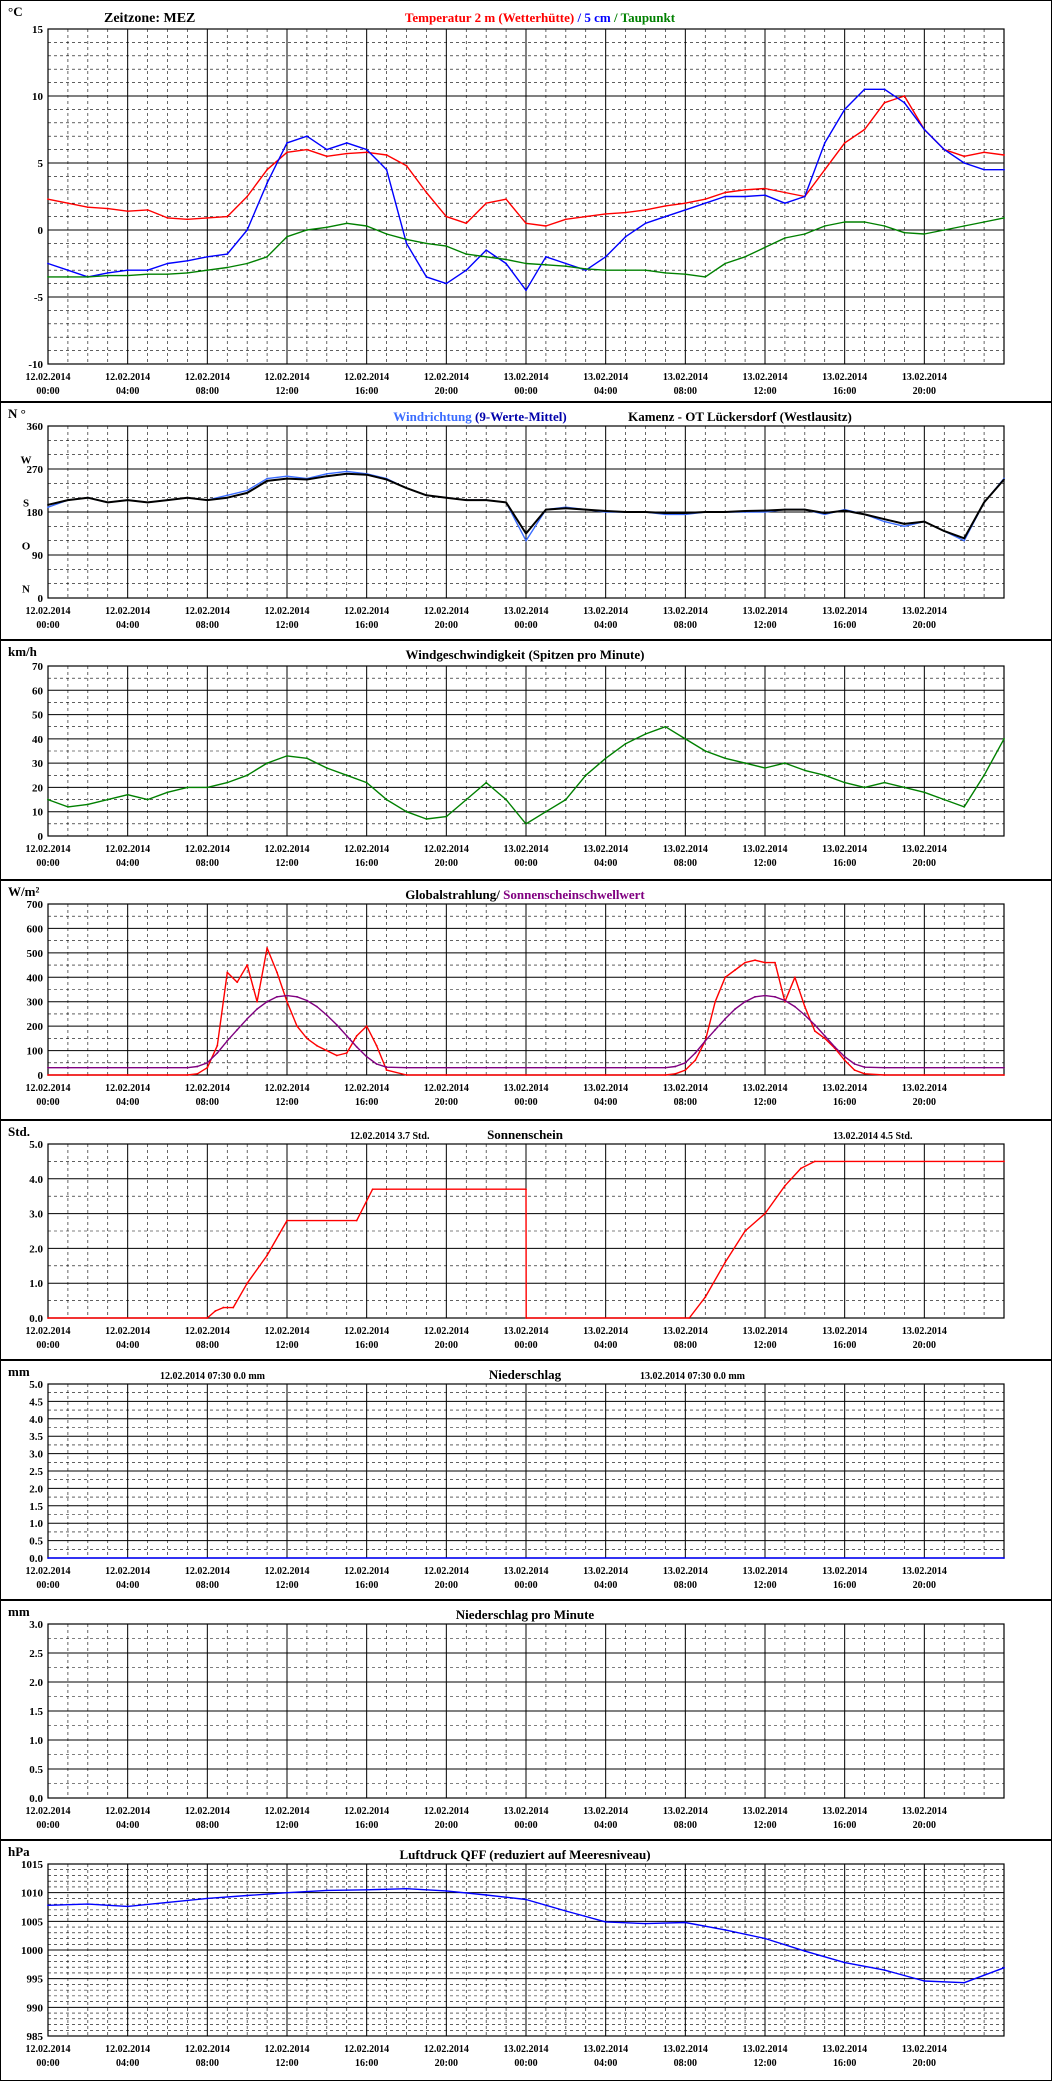 Image resolution: width=1052 pixels, height=2081 pixels. I want to click on chart-title-part-0: Windrichtung, so click(432, 416).